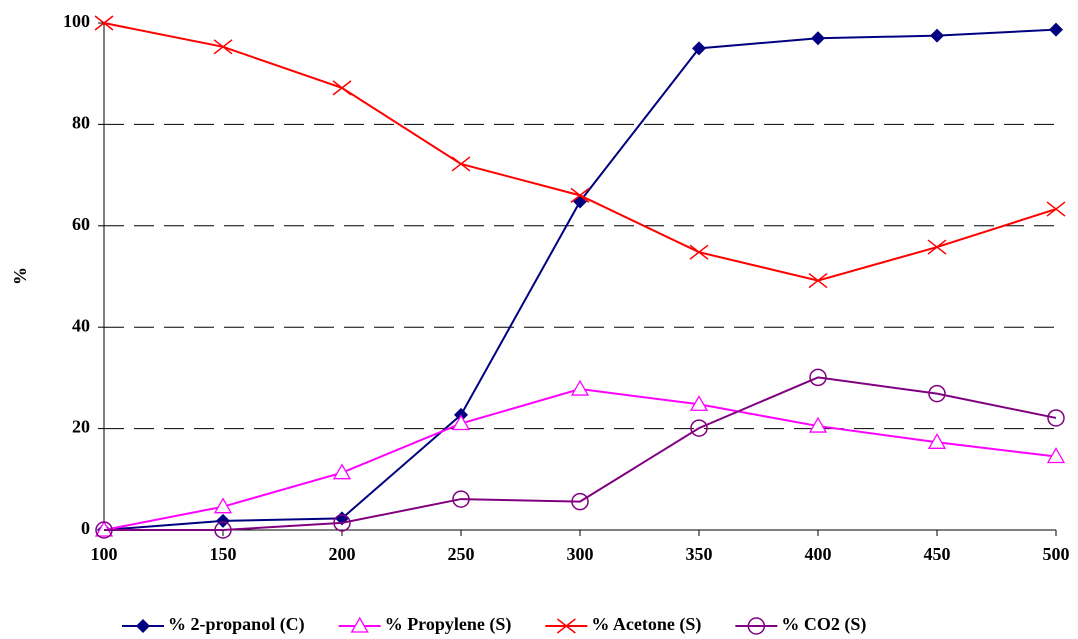 Image resolution: width=1078 pixels, height=639 pixels. Describe the element at coordinates (236, 624) in the screenshot. I see `legend-label: % 2-propanol (C)` at that location.